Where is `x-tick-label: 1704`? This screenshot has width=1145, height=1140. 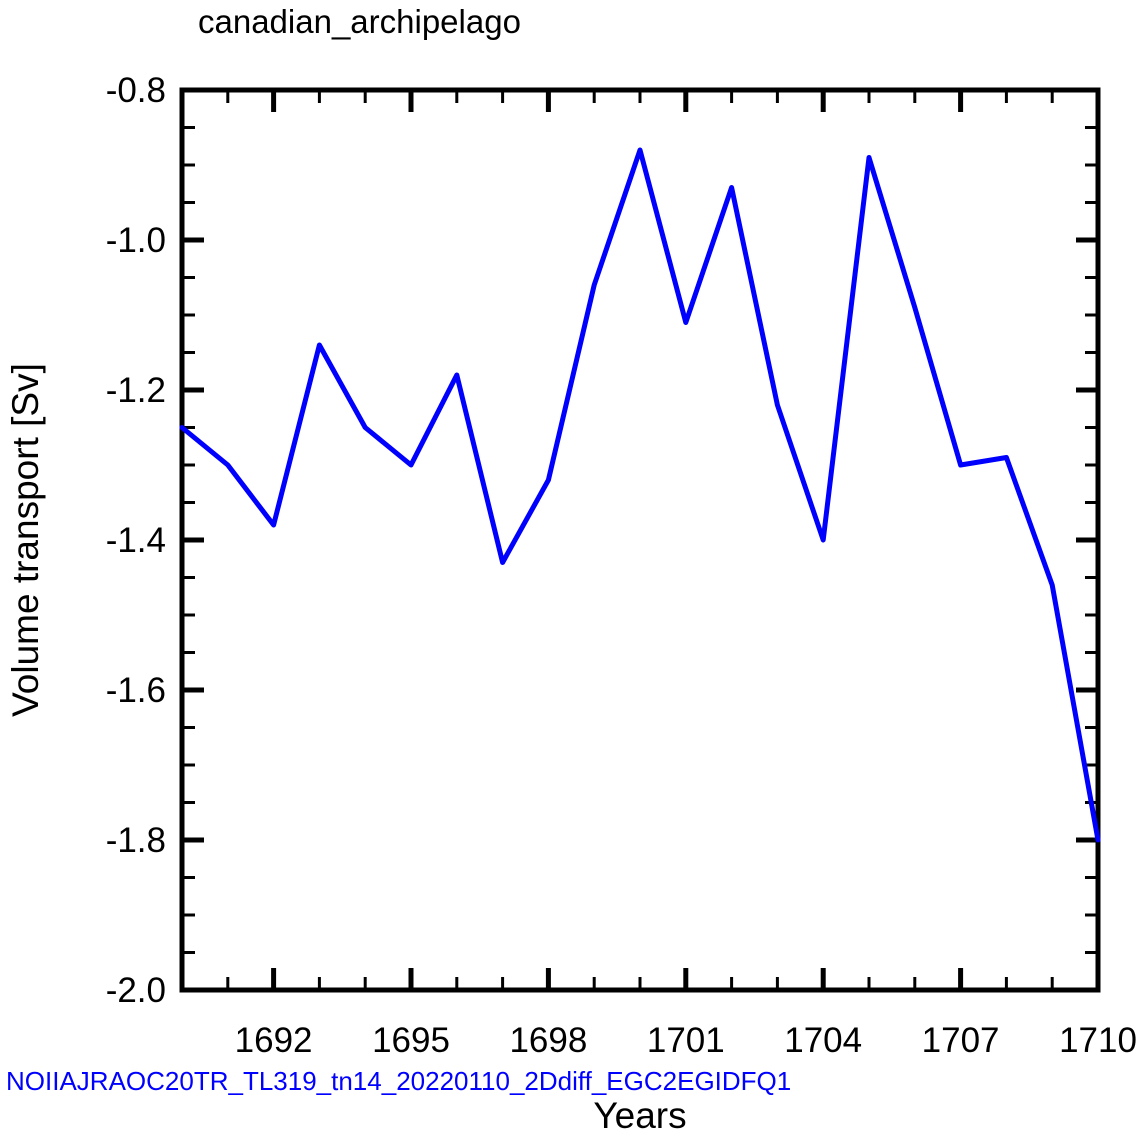 x-tick-label: 1704 is located at coordinates (823, 1040).